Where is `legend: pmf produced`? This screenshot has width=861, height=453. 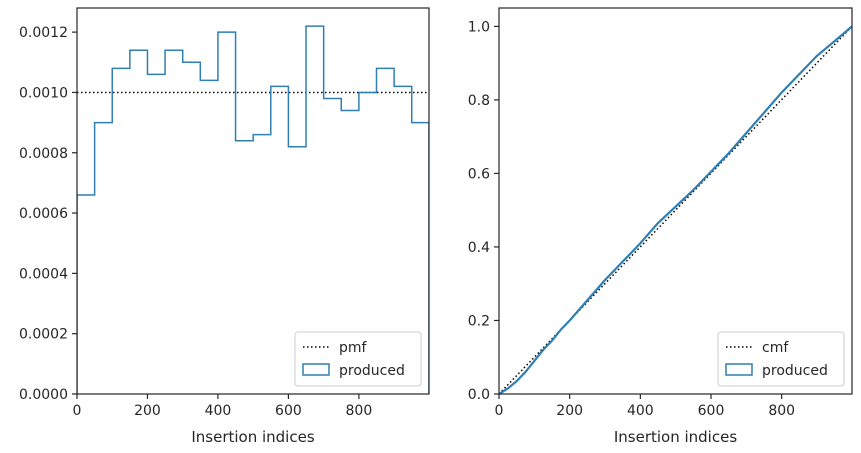 legend: pmf produced is located at coordinates (358, 359).